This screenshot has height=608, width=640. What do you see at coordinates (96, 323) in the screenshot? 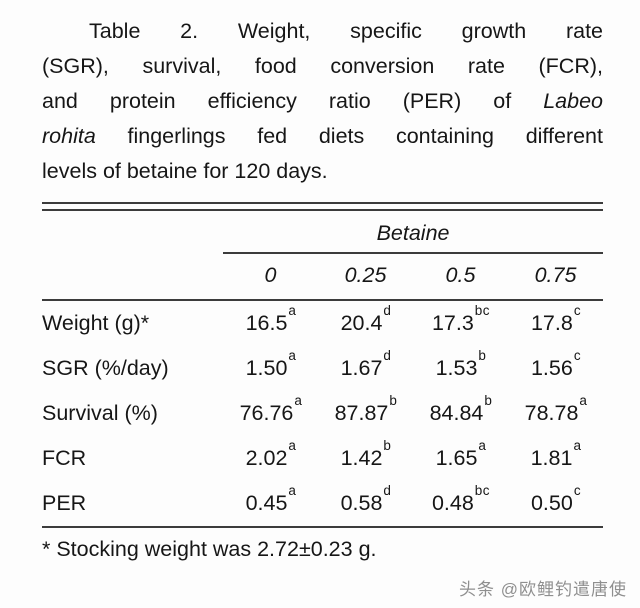
I see `row-label: Weight (g)*` at bounding box center [96, 323].